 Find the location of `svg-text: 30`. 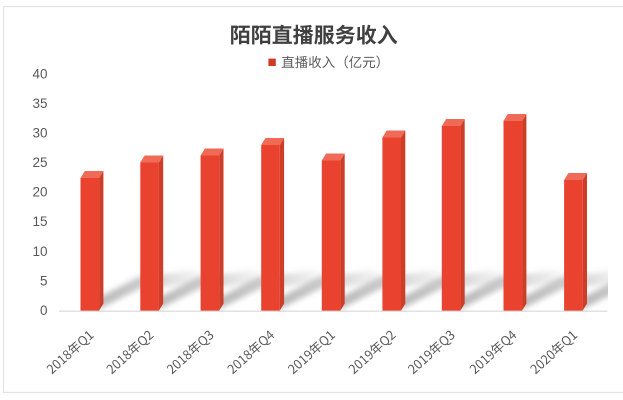

svg-text: 30 is located at coordinates (39, 133).